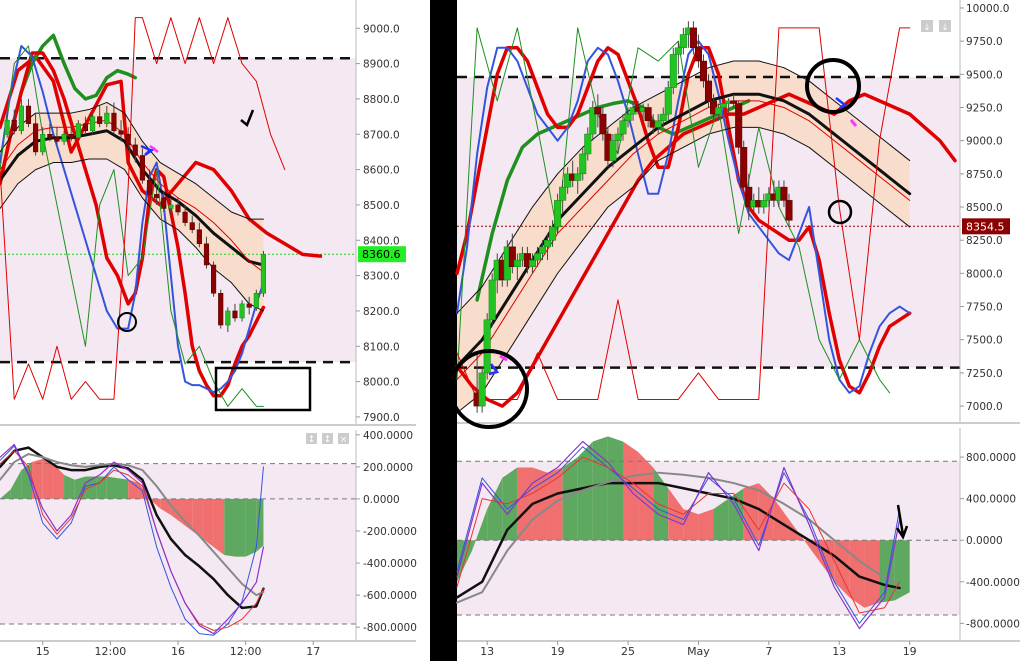 The height and width of the screenshot is (665, 1020). What do you see at coordinates (986, 226) in the screenshot?
I see `last-price-badge` at bounding box center [986, 226].